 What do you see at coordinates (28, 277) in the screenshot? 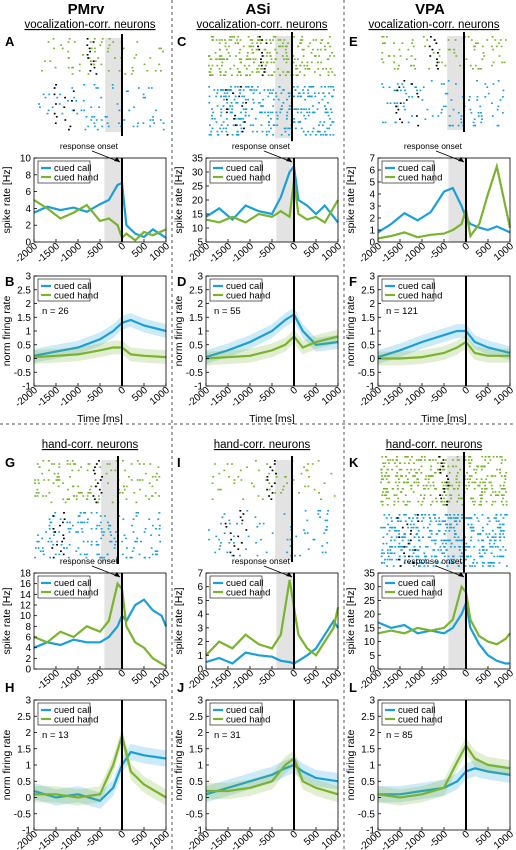
I see `y-tick-label: 3` at bounding box center [28, 277].